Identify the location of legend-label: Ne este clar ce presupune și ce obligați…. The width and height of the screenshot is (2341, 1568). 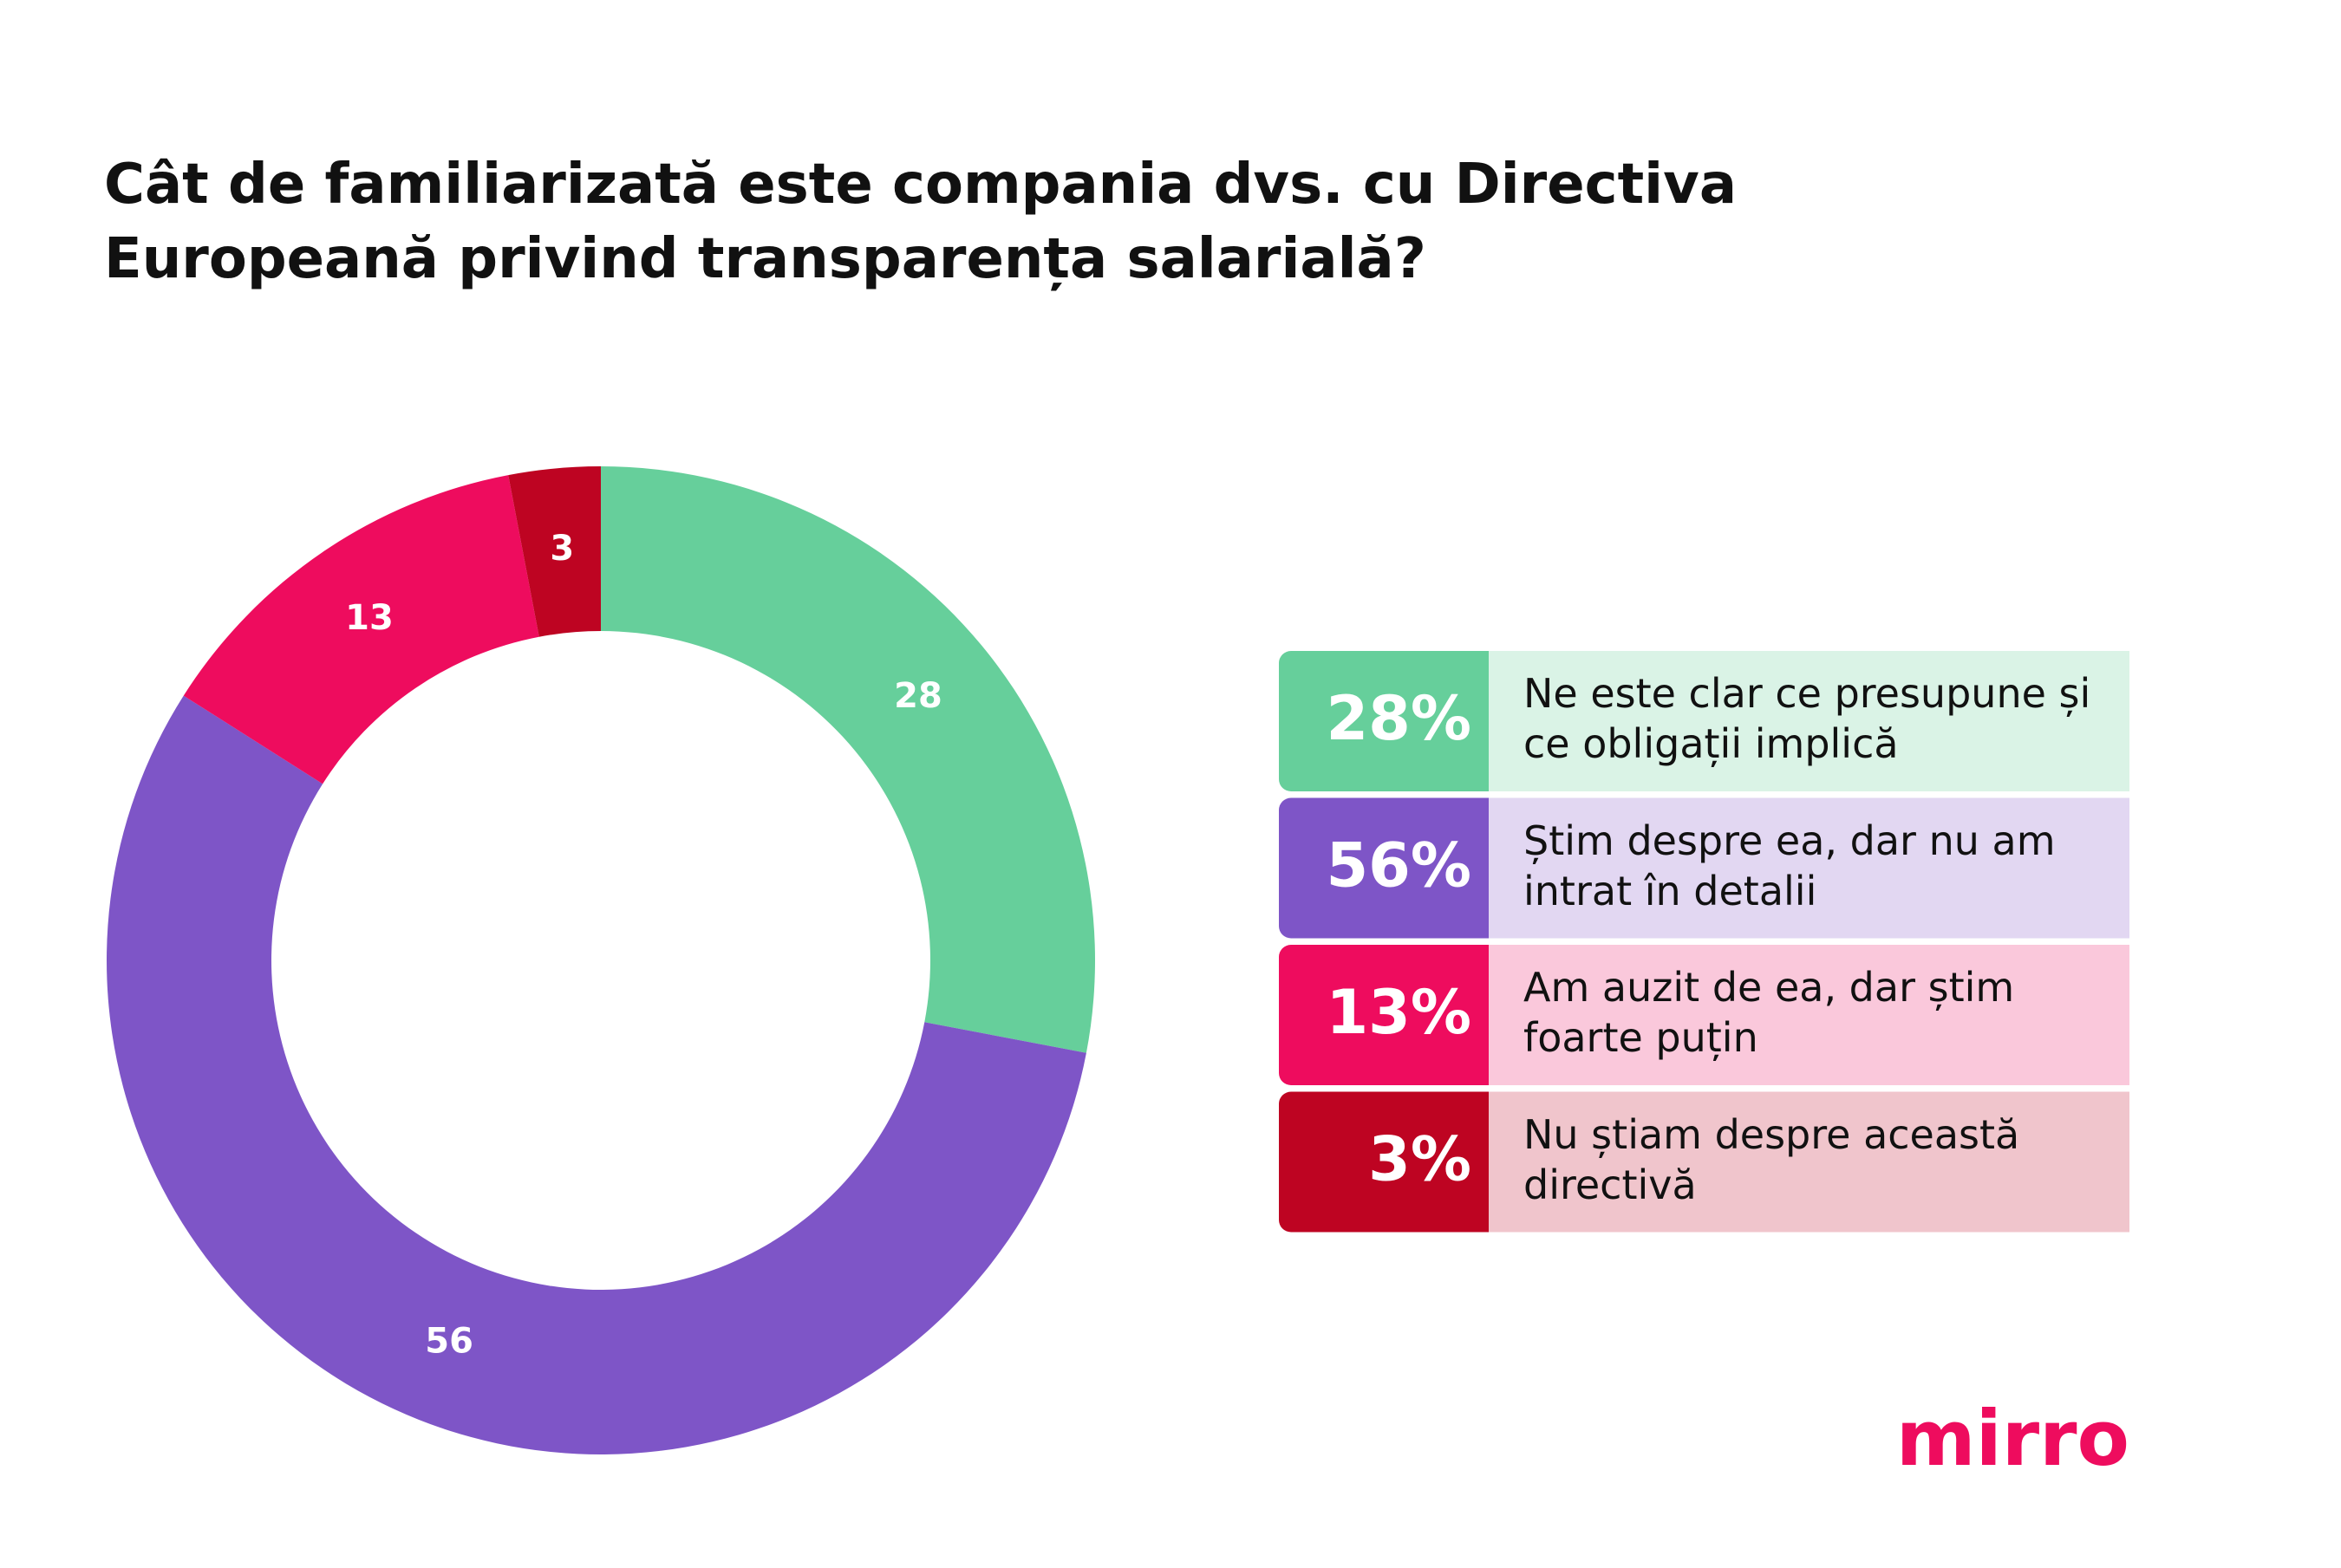
(1807, 718).